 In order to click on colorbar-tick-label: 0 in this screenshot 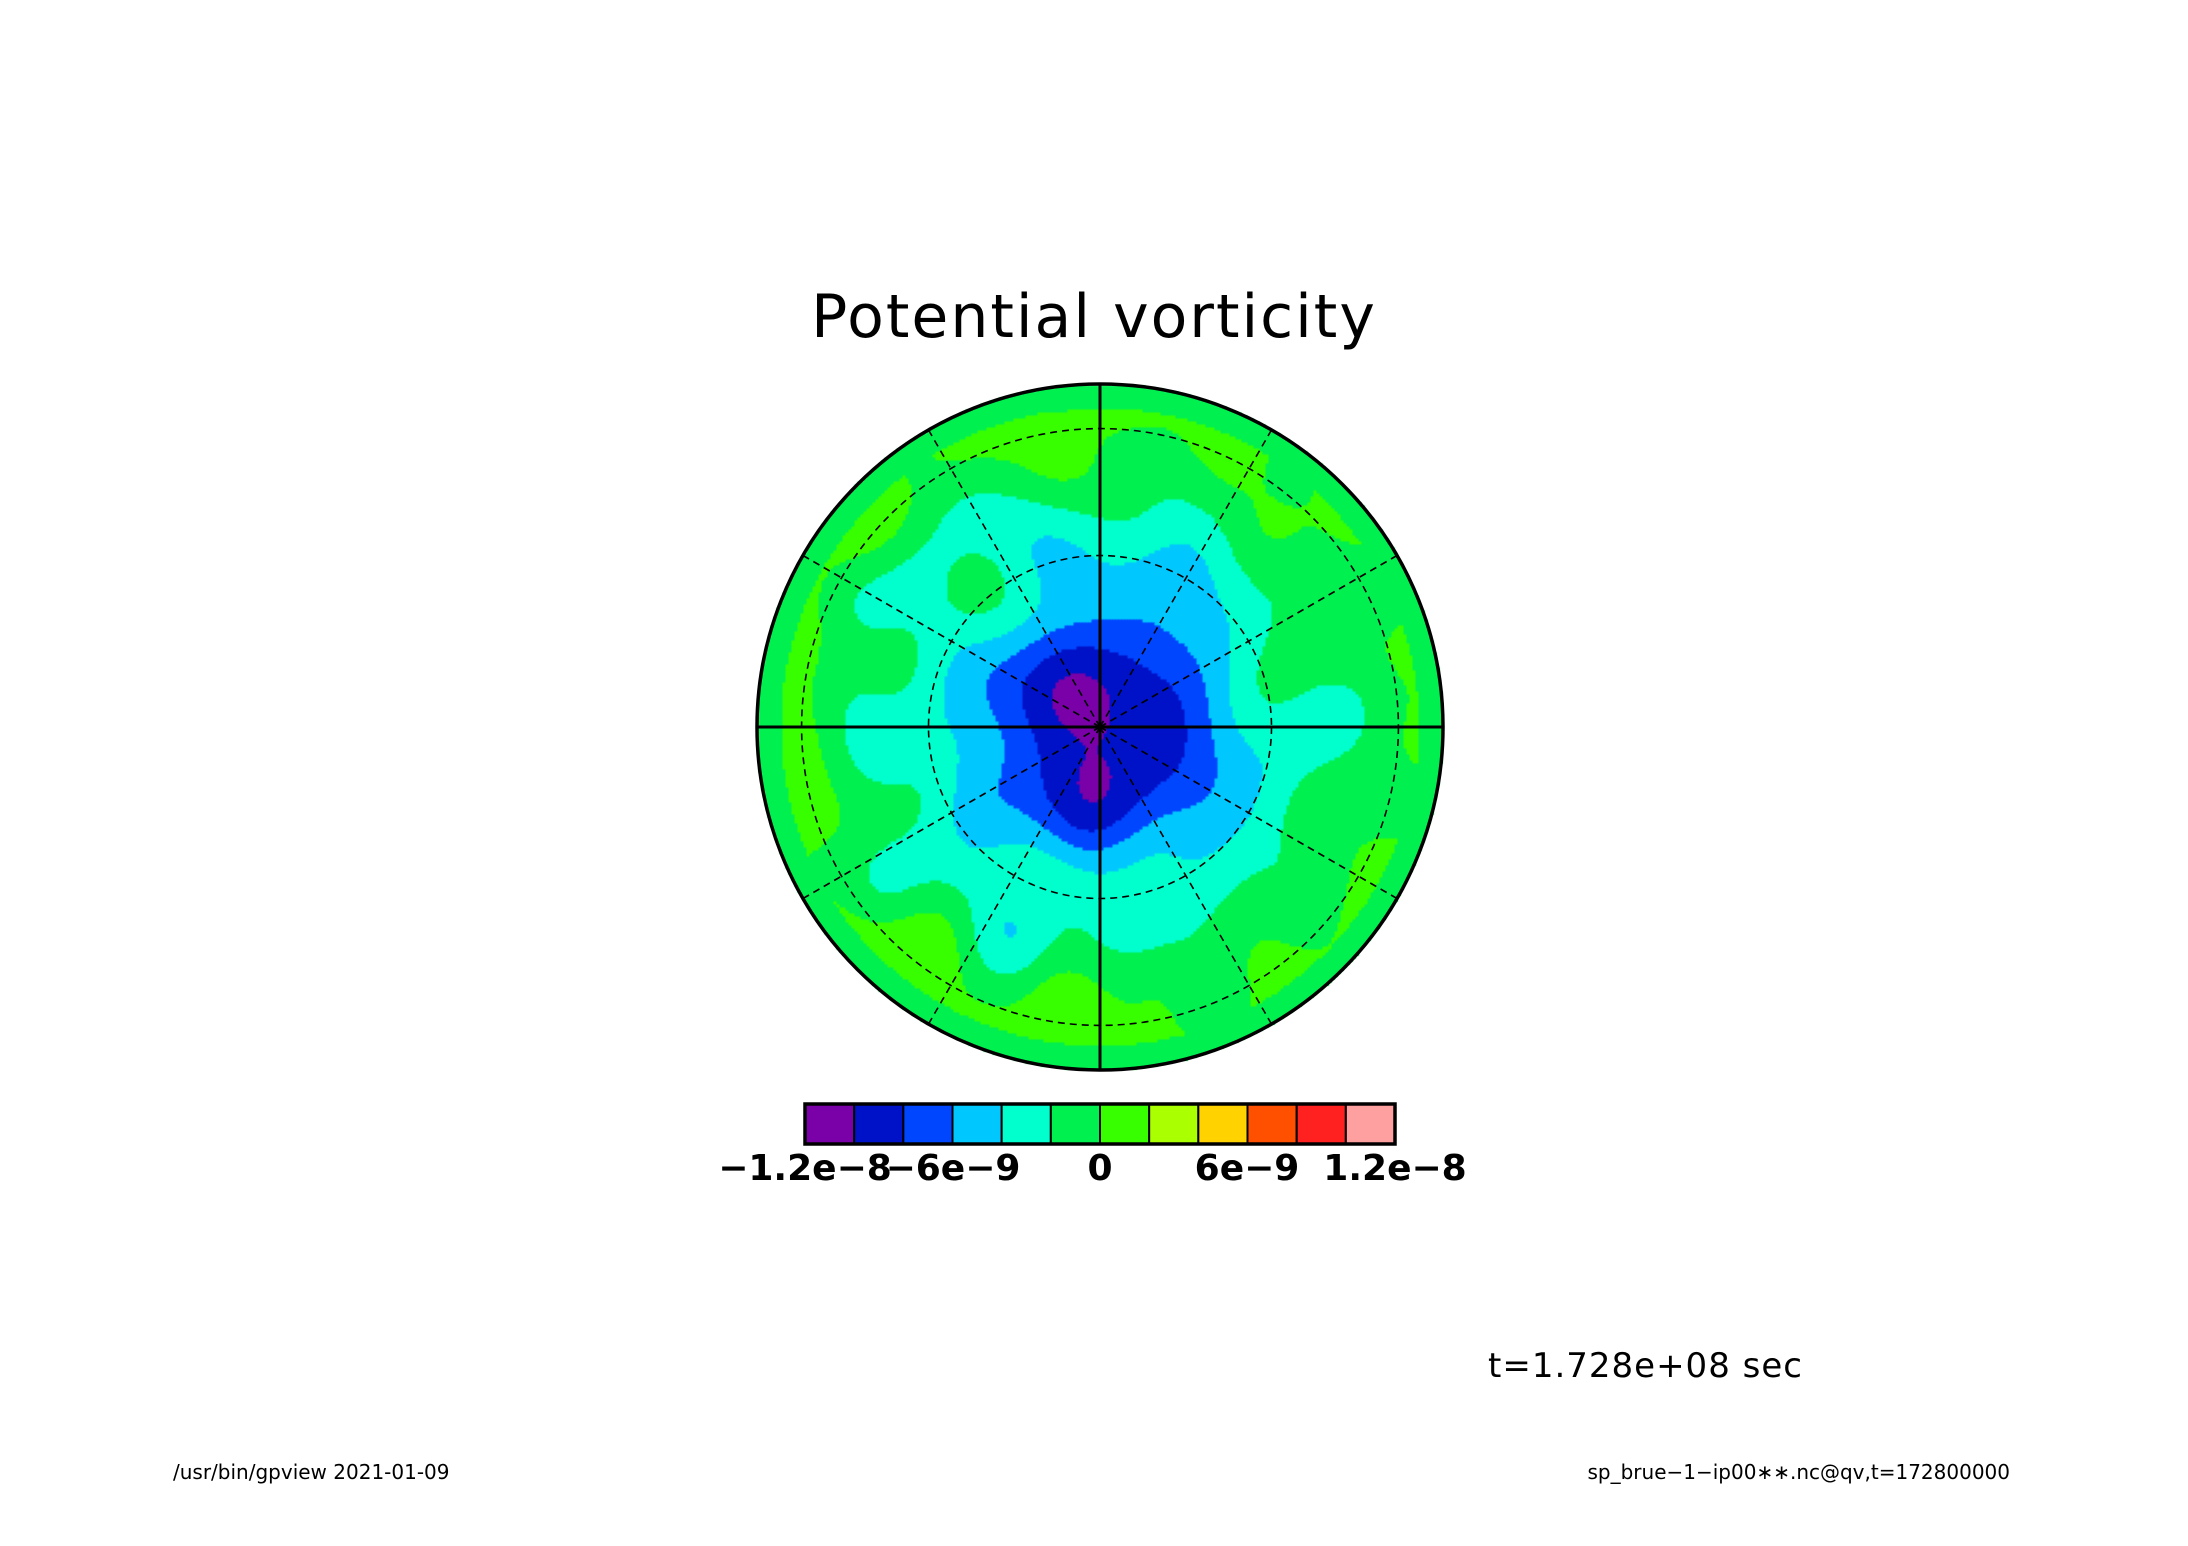, I will do `click(1100, 1168)`.